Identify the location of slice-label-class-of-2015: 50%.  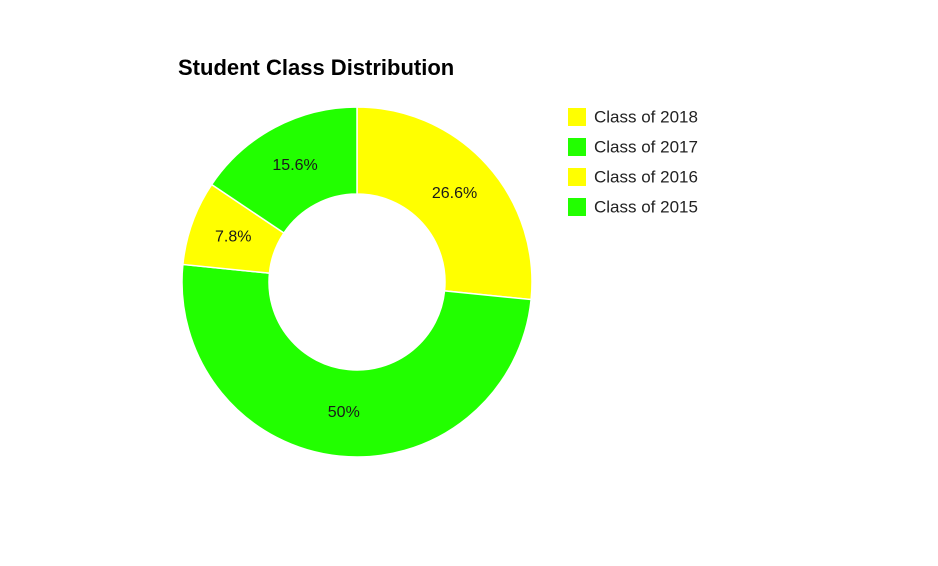
(344, 412).